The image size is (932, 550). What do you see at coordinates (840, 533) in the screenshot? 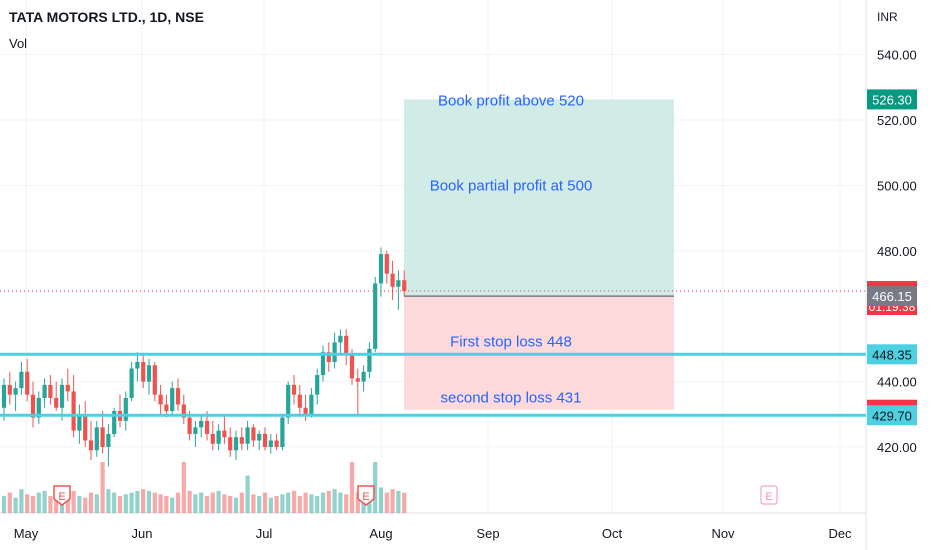
I see `x-tick-label: Dec` at bounding box center [840, 533].